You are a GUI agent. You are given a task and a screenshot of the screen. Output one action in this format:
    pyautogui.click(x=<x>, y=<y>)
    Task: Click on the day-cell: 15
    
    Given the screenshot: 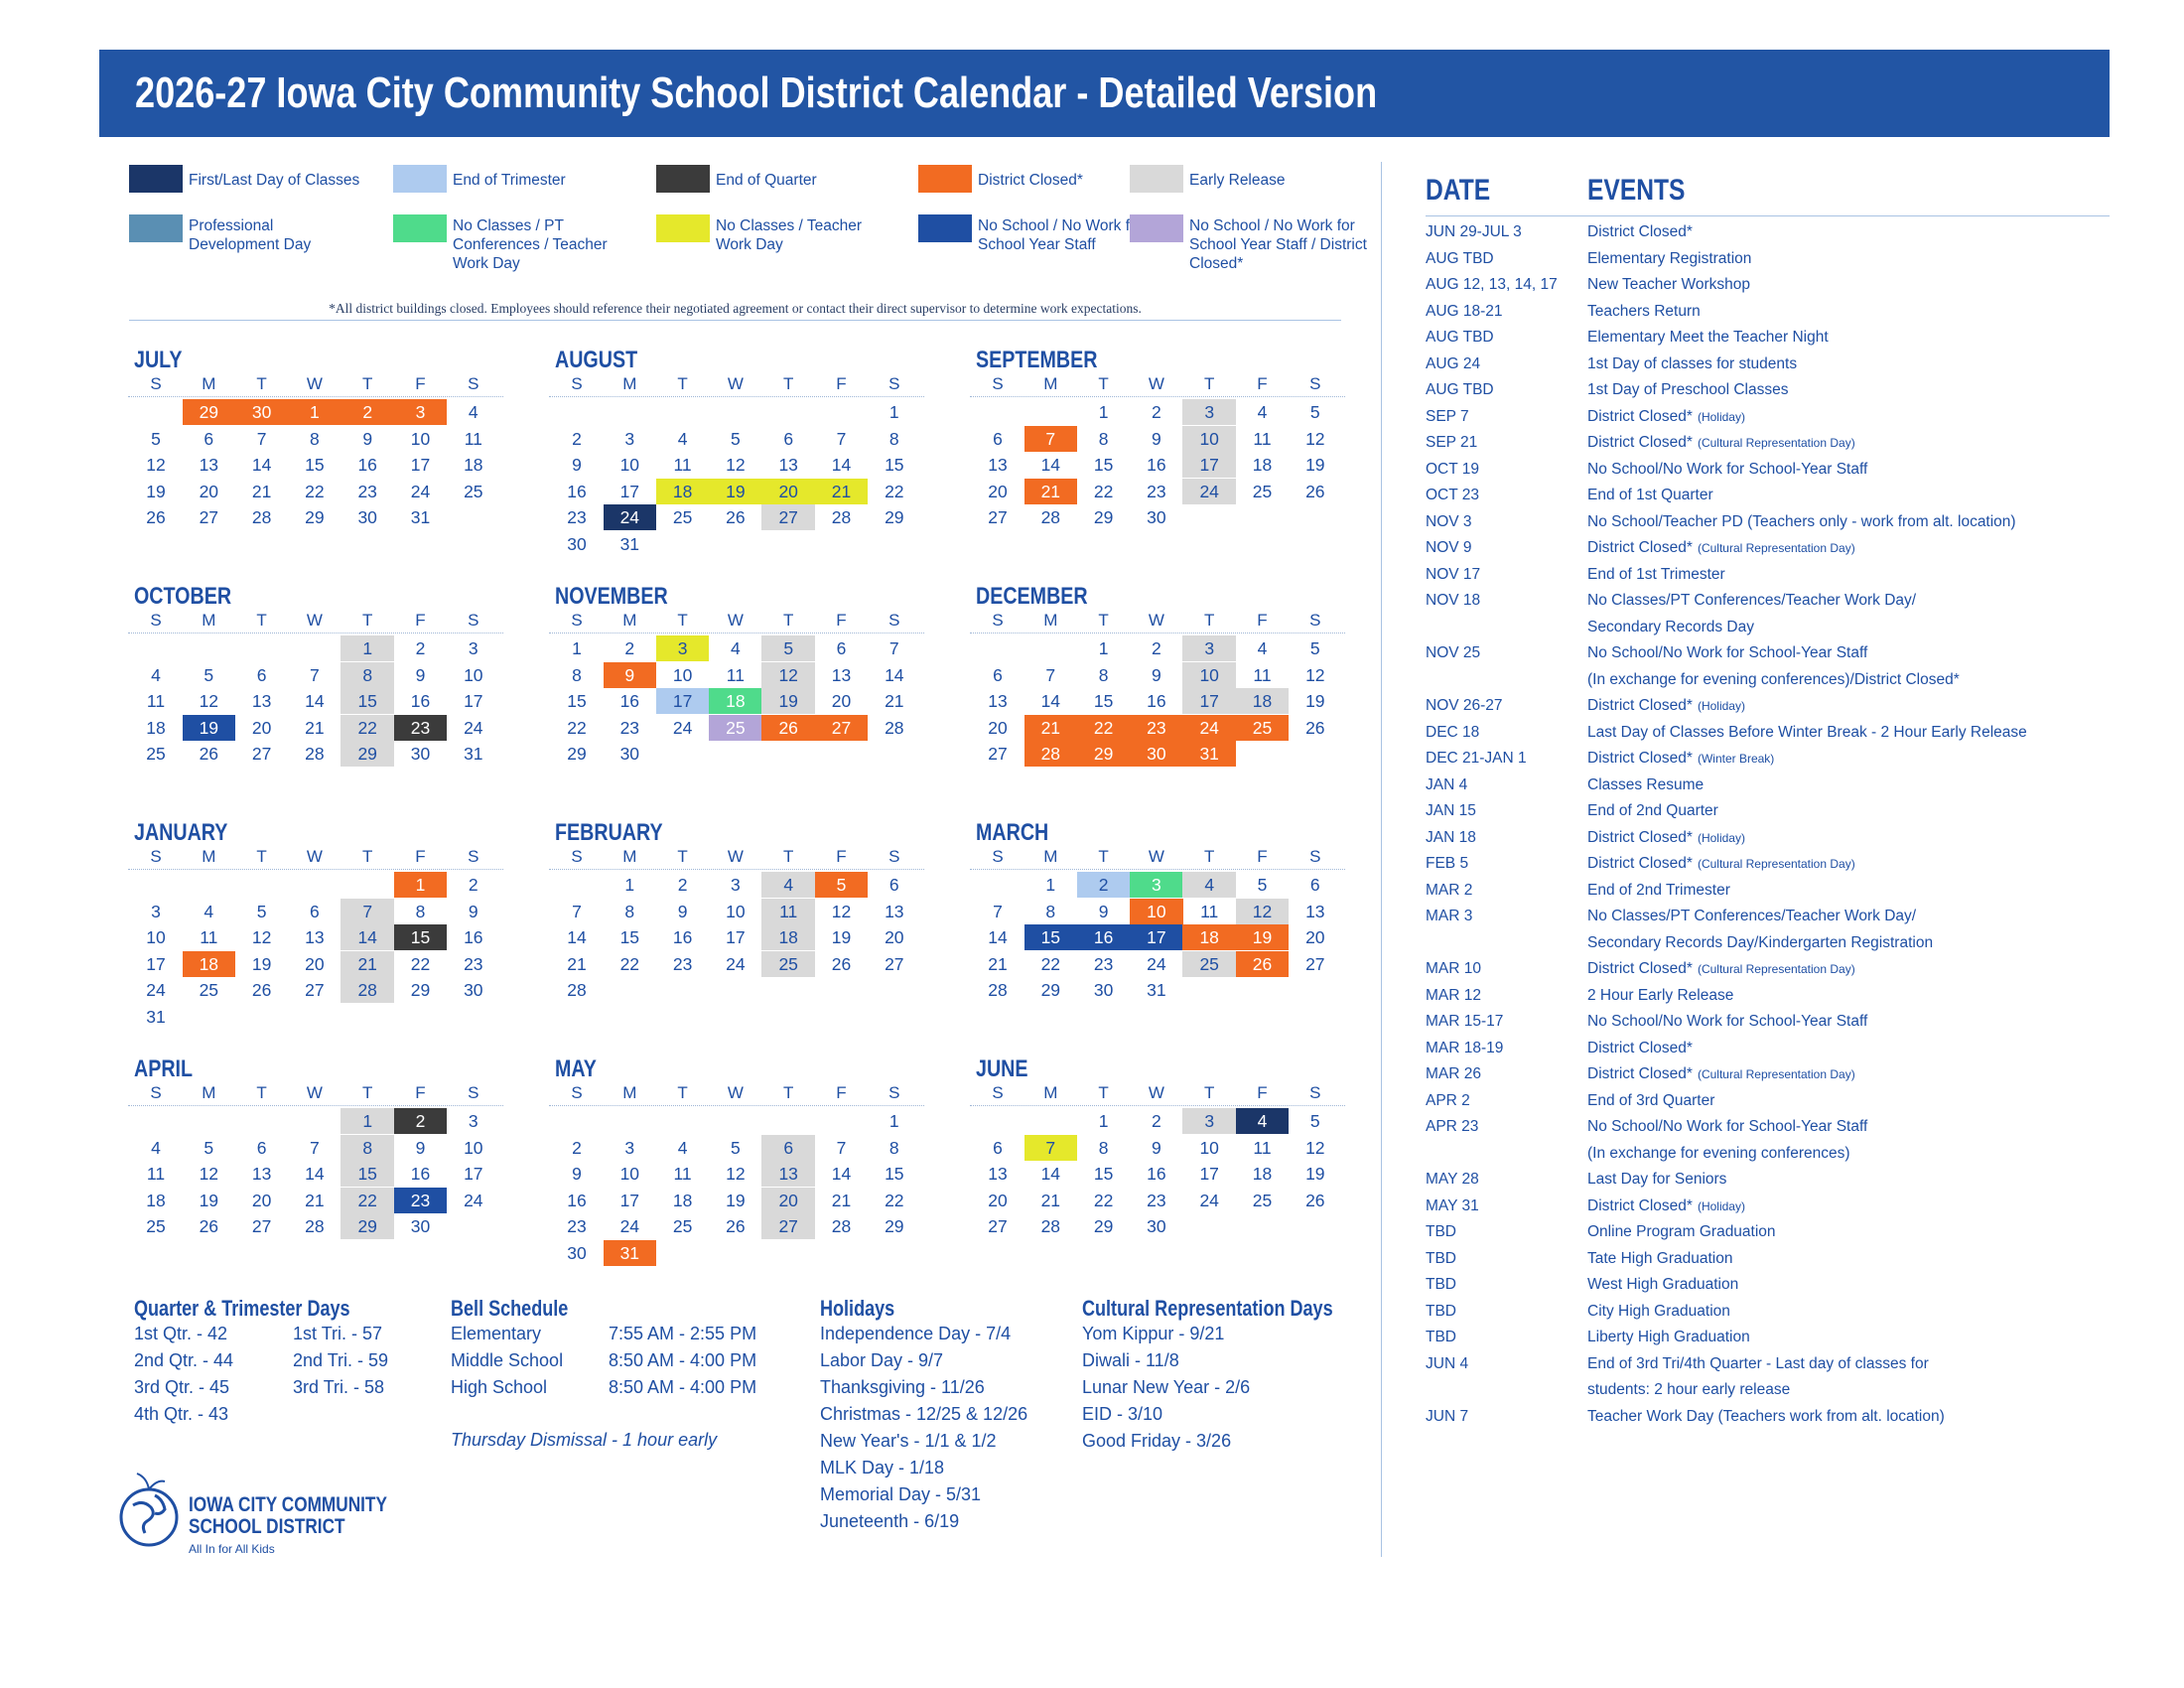 What is the action you would take?
    pyautogui.click(x=420, y=937)
    